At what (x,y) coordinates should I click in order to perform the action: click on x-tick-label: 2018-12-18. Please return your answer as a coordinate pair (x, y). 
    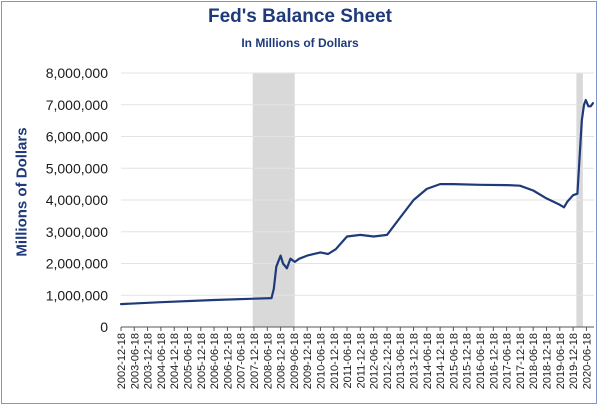
    Looking at the image, I should click on (548, 361).